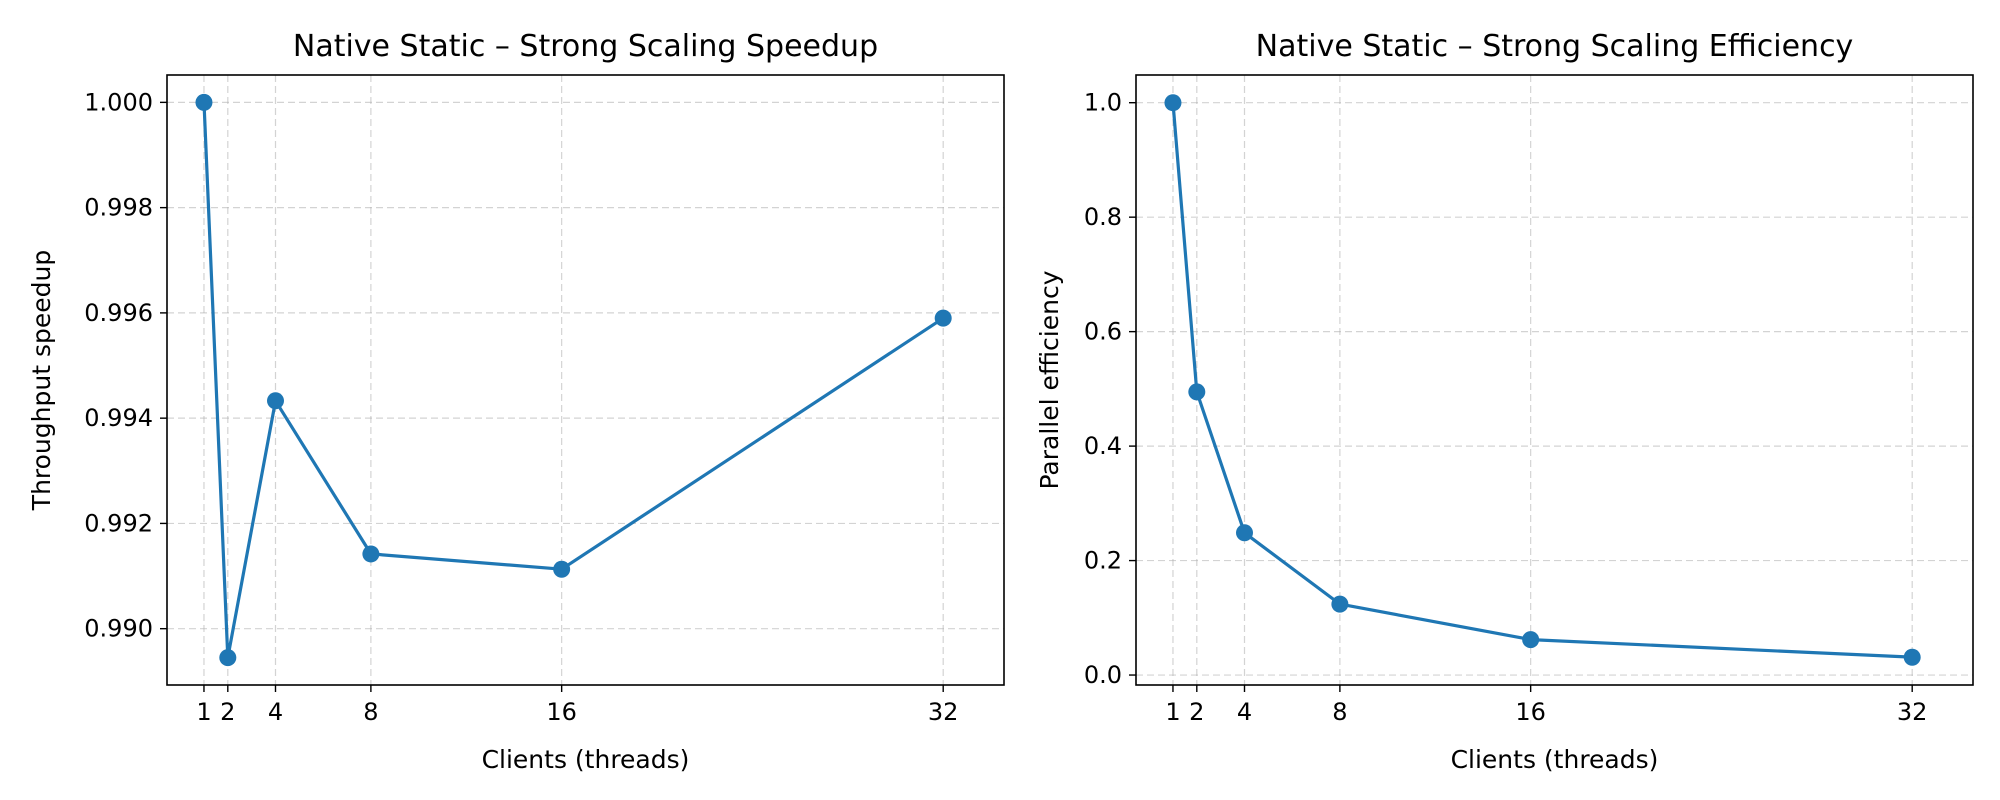  I want to click on efficiency-x-tick-label: 1, so click(1172, 712).